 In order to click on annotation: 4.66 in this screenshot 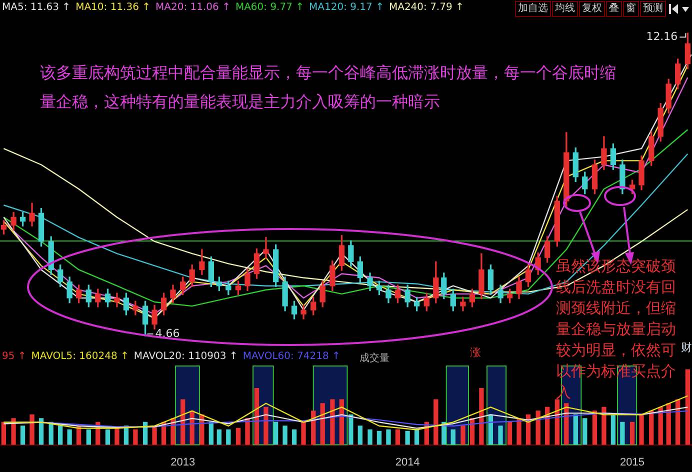, I will do `click(167, 333)`.